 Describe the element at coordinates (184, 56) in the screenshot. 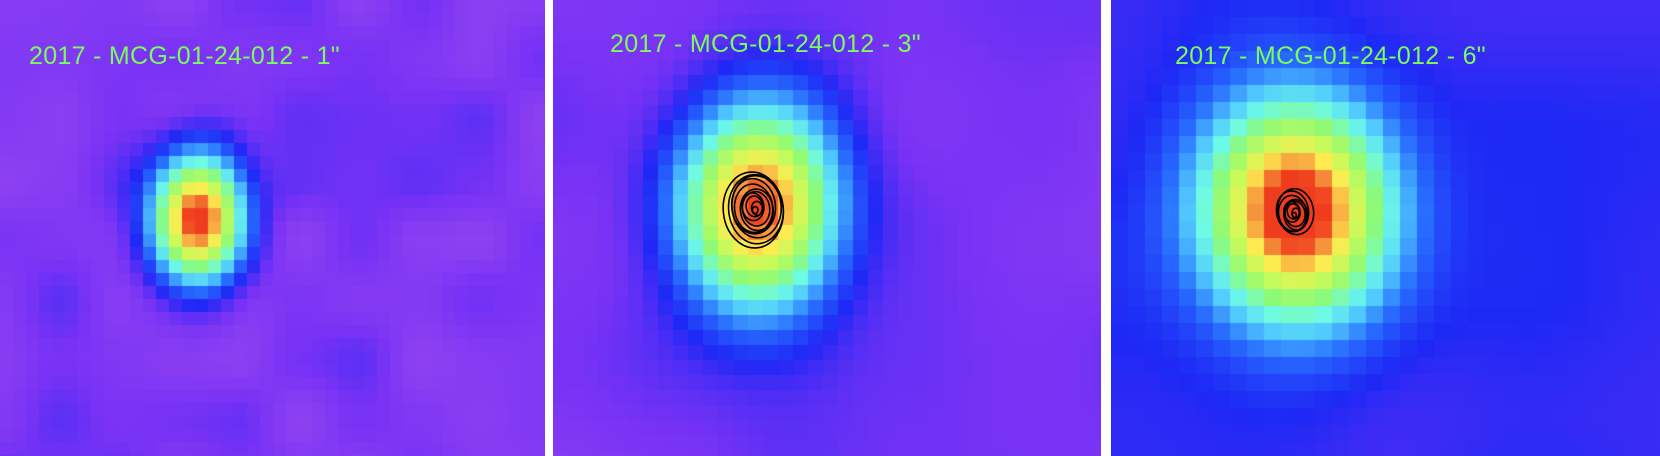

I see `panel-label: 2017 - MCG-01-24-012 - 1"` at that location.